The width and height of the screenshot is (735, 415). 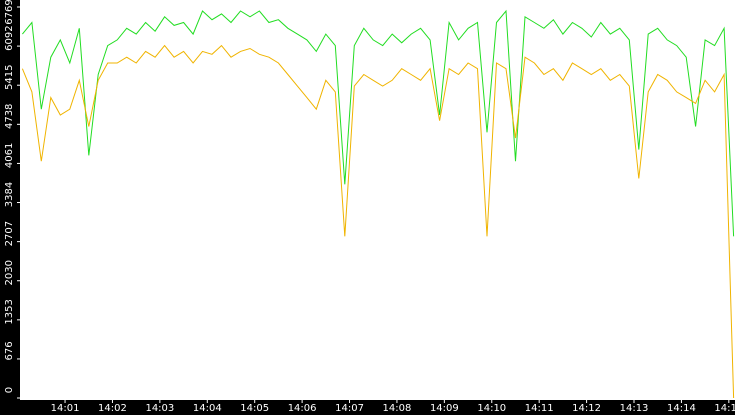 What do you see at coordinates (9, 155) in the screenshot?
I see `y-tick-label: 4061` at bounding box center [9, 155].